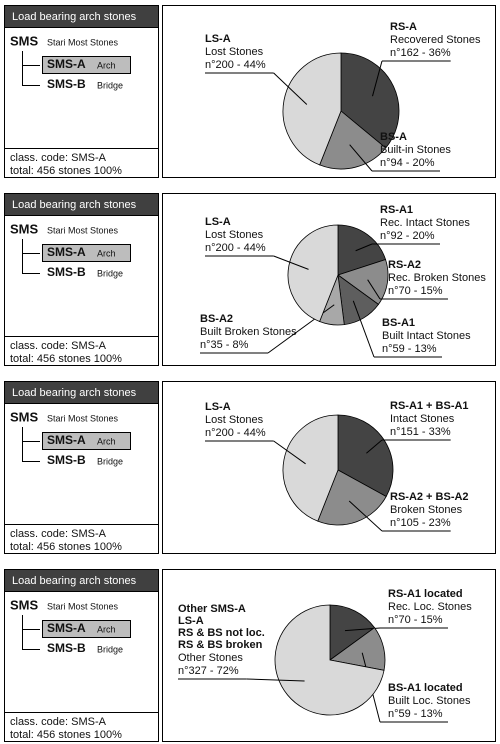 This screenshot has height=744, width=500. What do you see at coordinates (396, 210) in the screenshot?
I see `slice-name: RS-A1` at bounding box center [396, 210].